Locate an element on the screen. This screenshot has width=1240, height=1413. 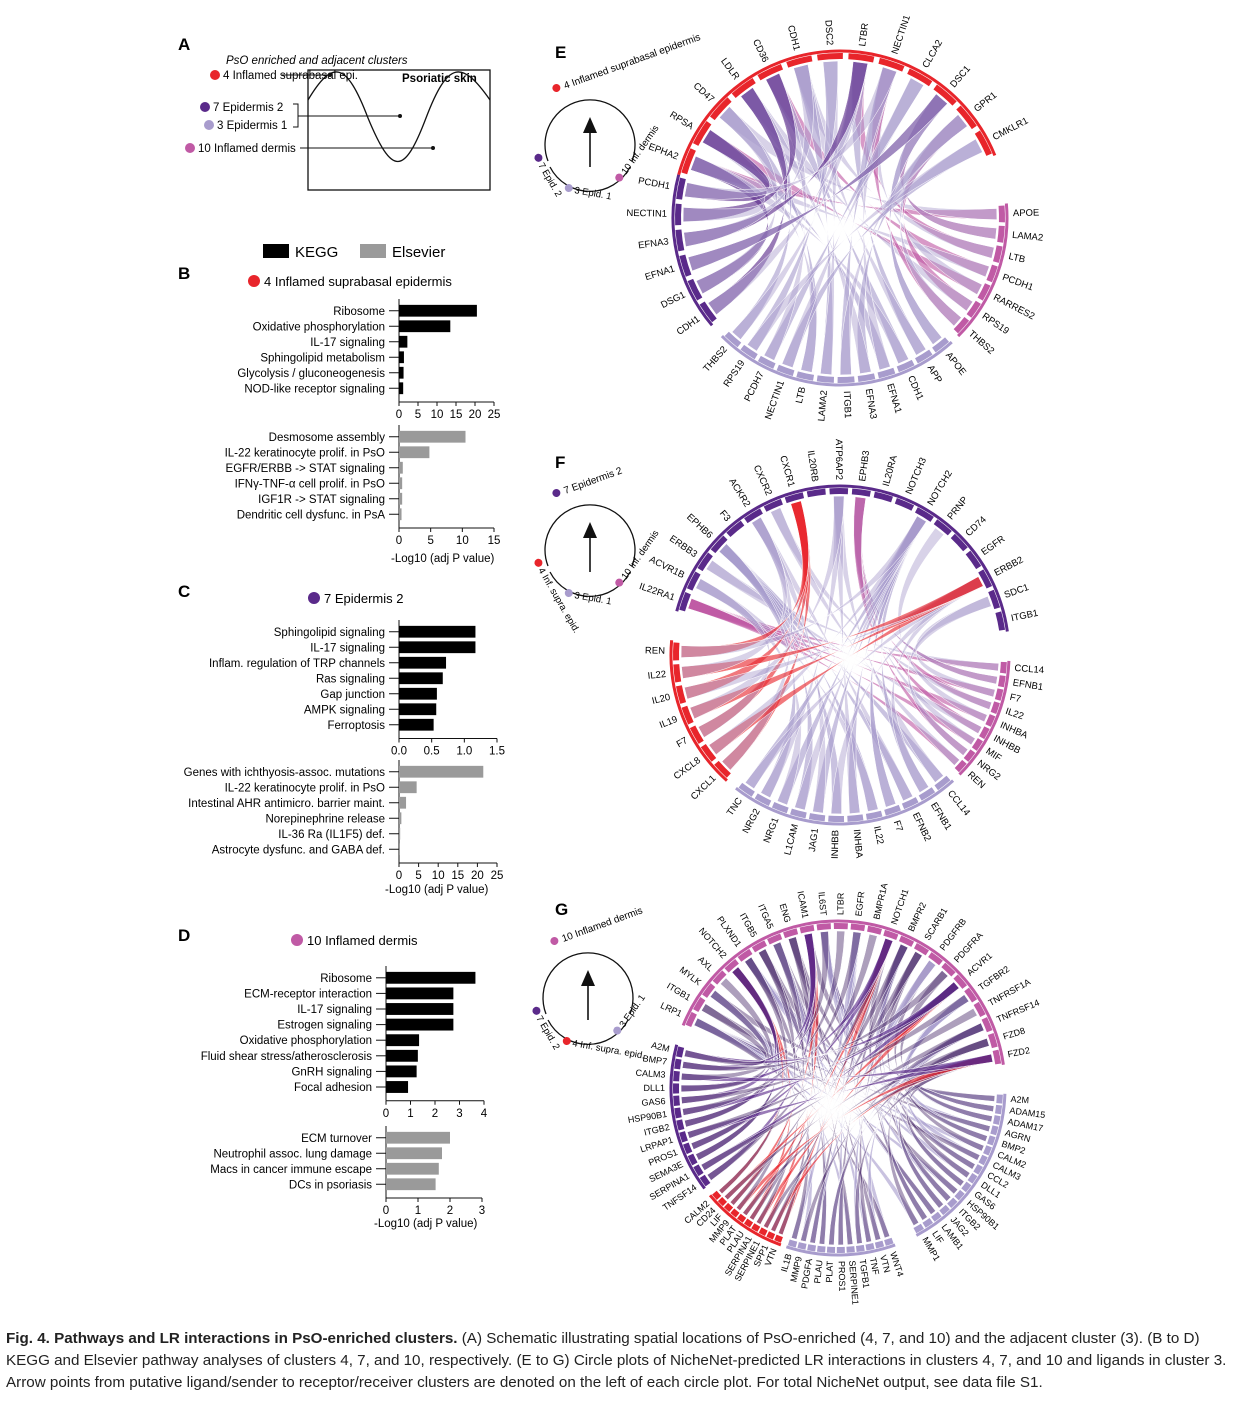
ligand-label: SERPINE1 is located at coordinates (853, 1282).